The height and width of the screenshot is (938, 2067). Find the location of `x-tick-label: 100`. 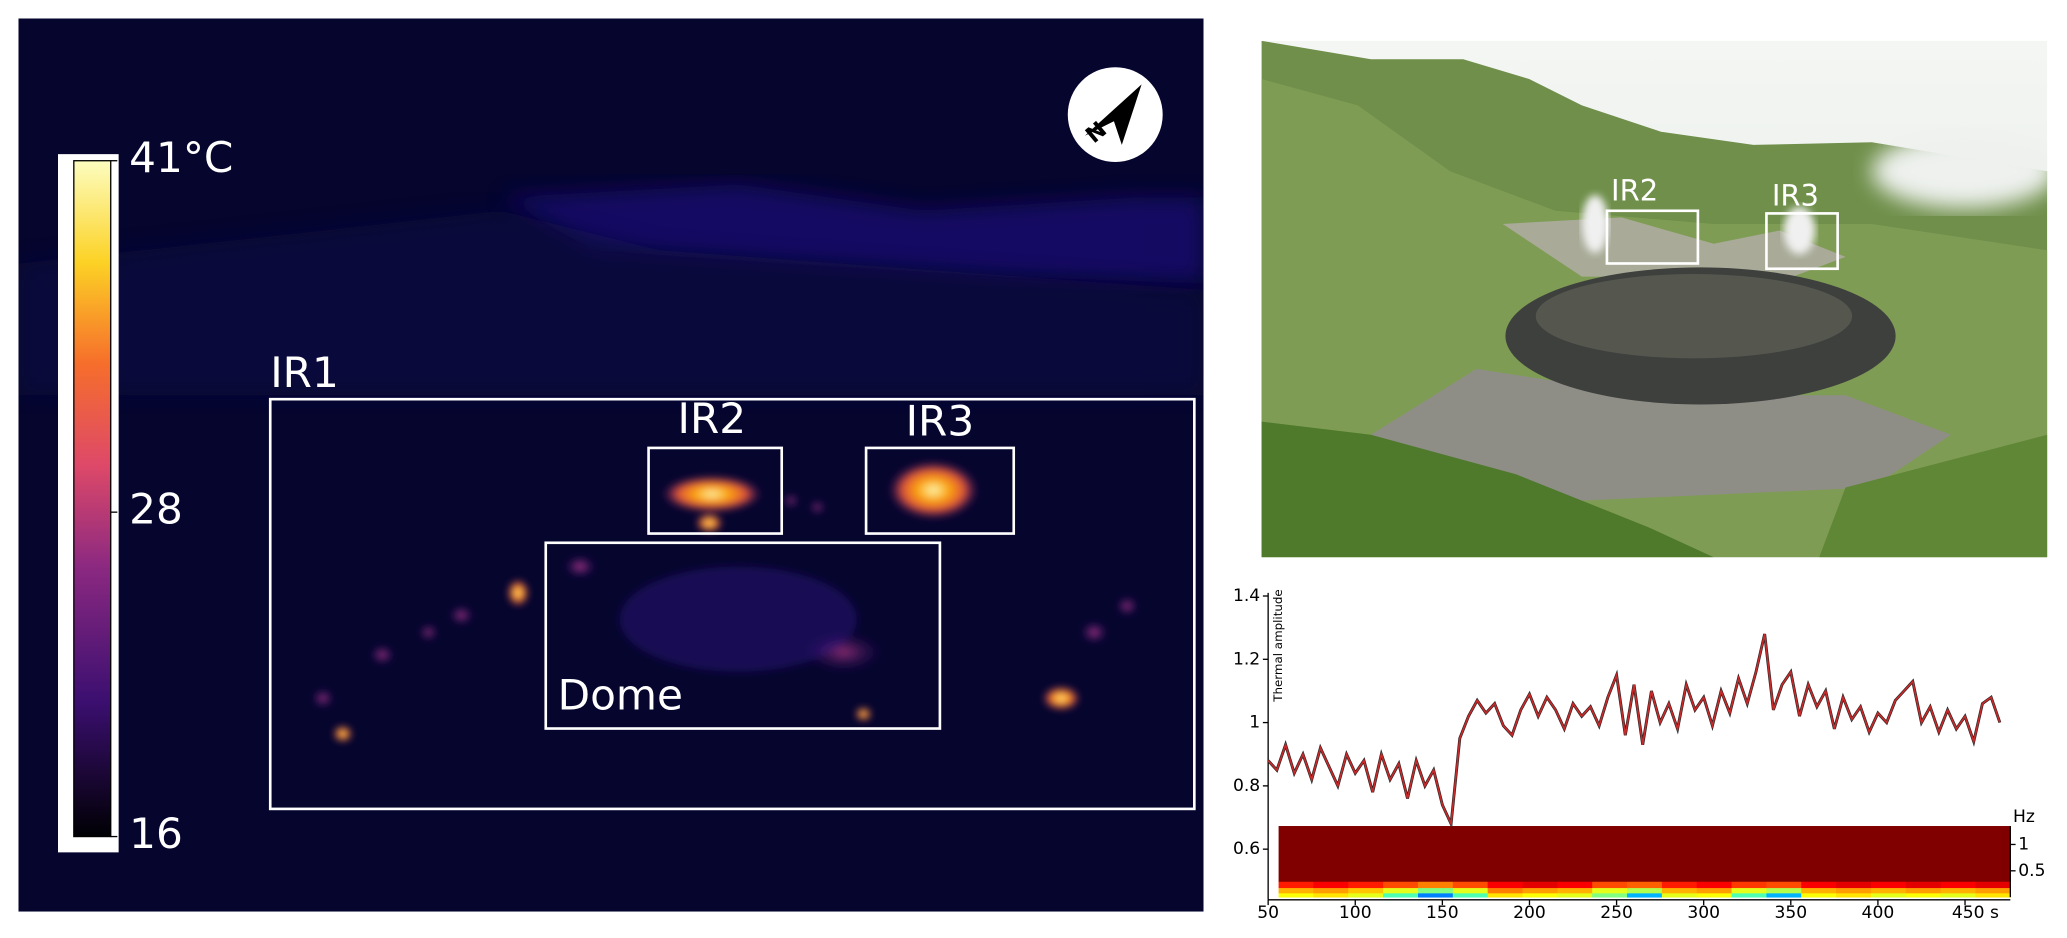

x-tick-label: 100 is located at coordinates (1355, 913).